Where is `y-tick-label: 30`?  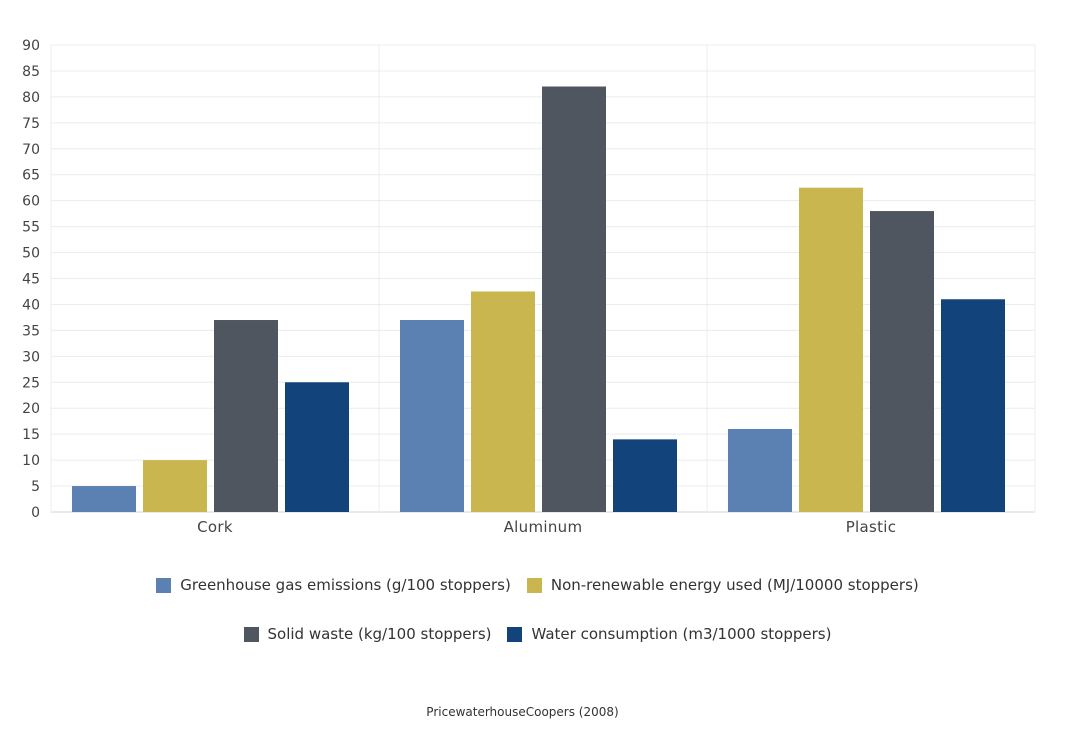
y-tick-label: 30 is located at coordinates (31, 357).